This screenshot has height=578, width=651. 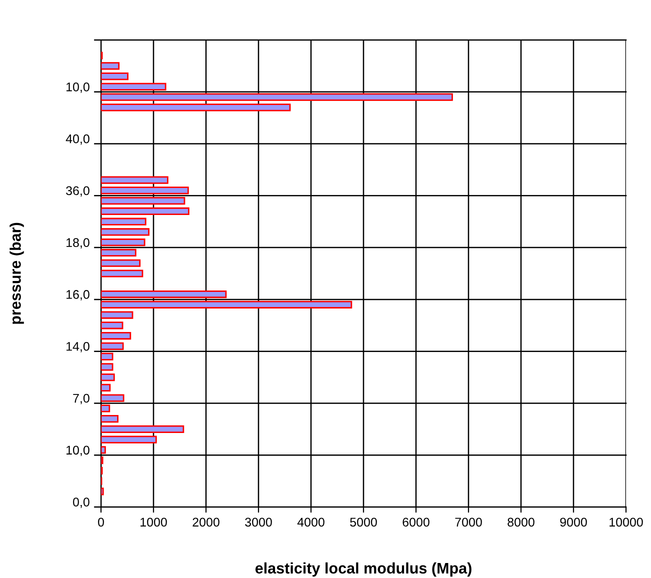 What do you see at coordinates (258, 522) in the screenshot?
I see `x-tick-label: 3000` at bounding box center [258, 522].